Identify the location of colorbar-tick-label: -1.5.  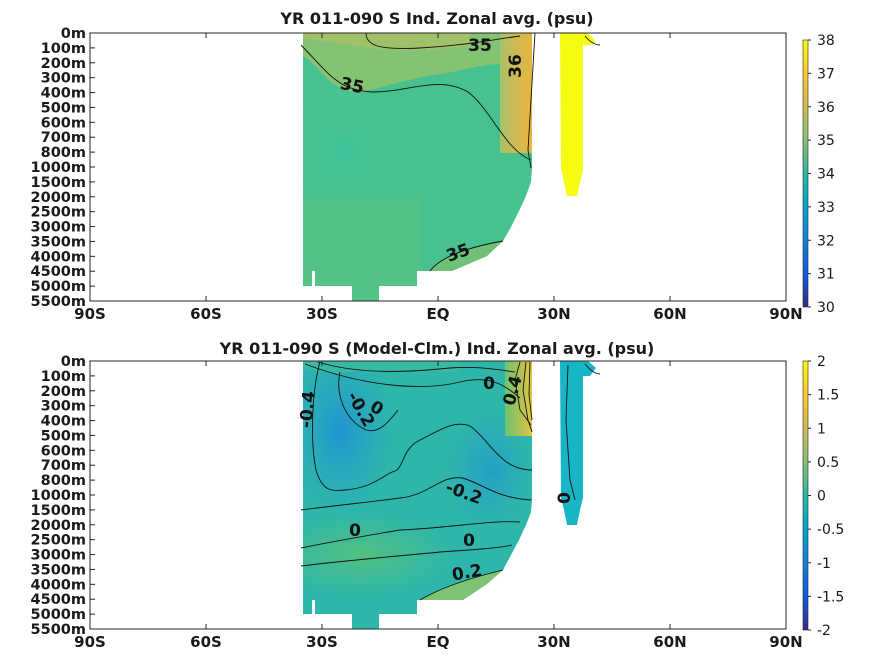
(830, 597).